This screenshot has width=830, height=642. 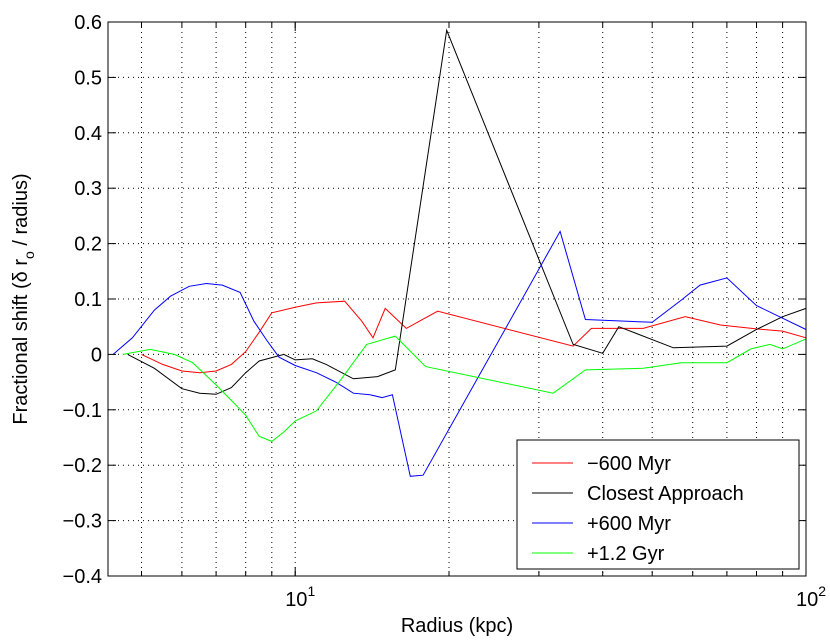 What do you see at coordinates (21, 212) in the screenshot?
I see `y-axis-label-tail: / radius)` at bounding box center [21, 212].